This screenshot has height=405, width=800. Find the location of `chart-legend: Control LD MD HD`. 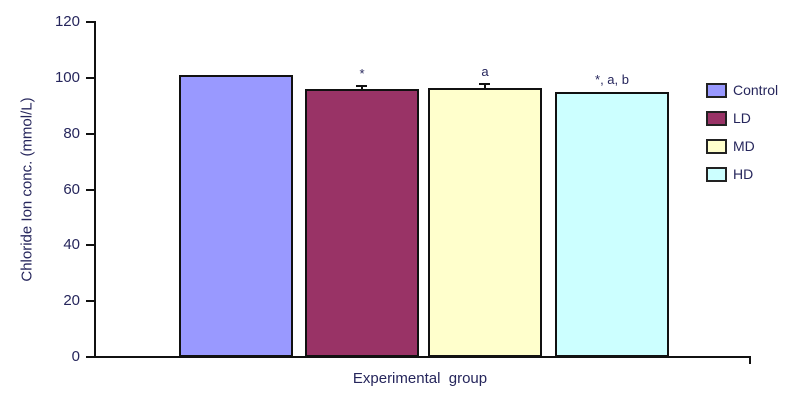

chart-legend: Control LD MD HD is located at coordinates (742, 132).